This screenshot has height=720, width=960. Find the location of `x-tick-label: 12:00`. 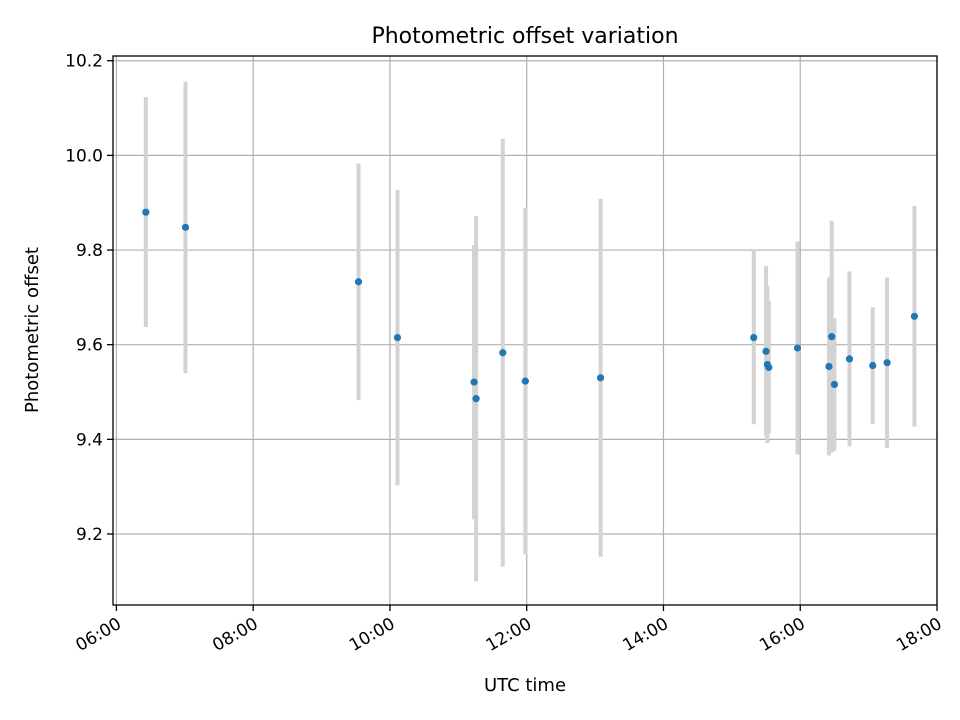

x-tick-label: 12:00 is located at coordinates (509, 635).